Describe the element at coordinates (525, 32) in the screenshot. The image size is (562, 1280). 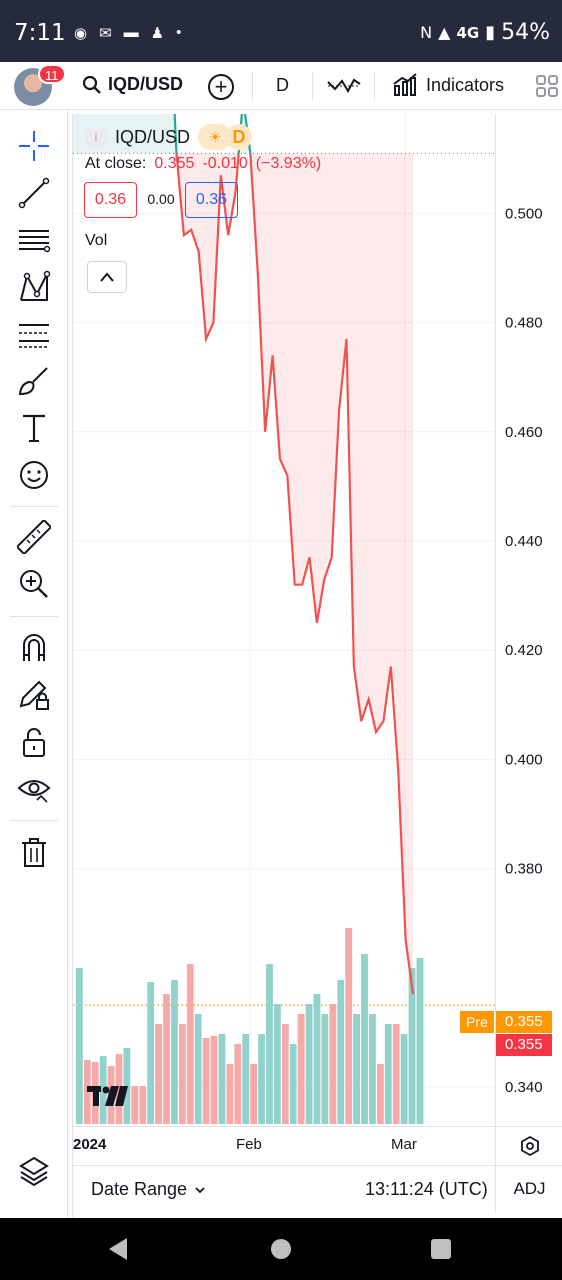
I see `battery-level: 54%` at that location.